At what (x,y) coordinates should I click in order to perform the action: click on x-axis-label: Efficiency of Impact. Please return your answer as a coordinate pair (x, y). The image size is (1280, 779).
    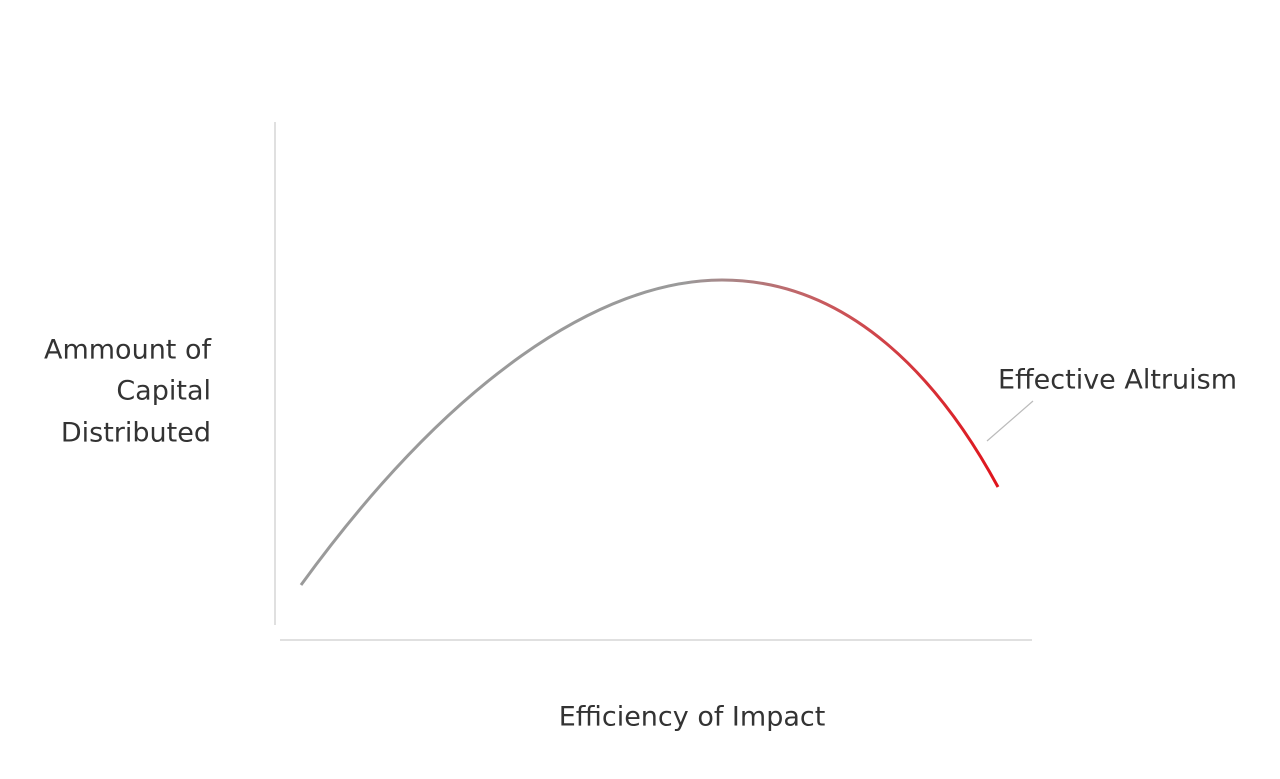
    Looking at the image, I should click on (692, 717).